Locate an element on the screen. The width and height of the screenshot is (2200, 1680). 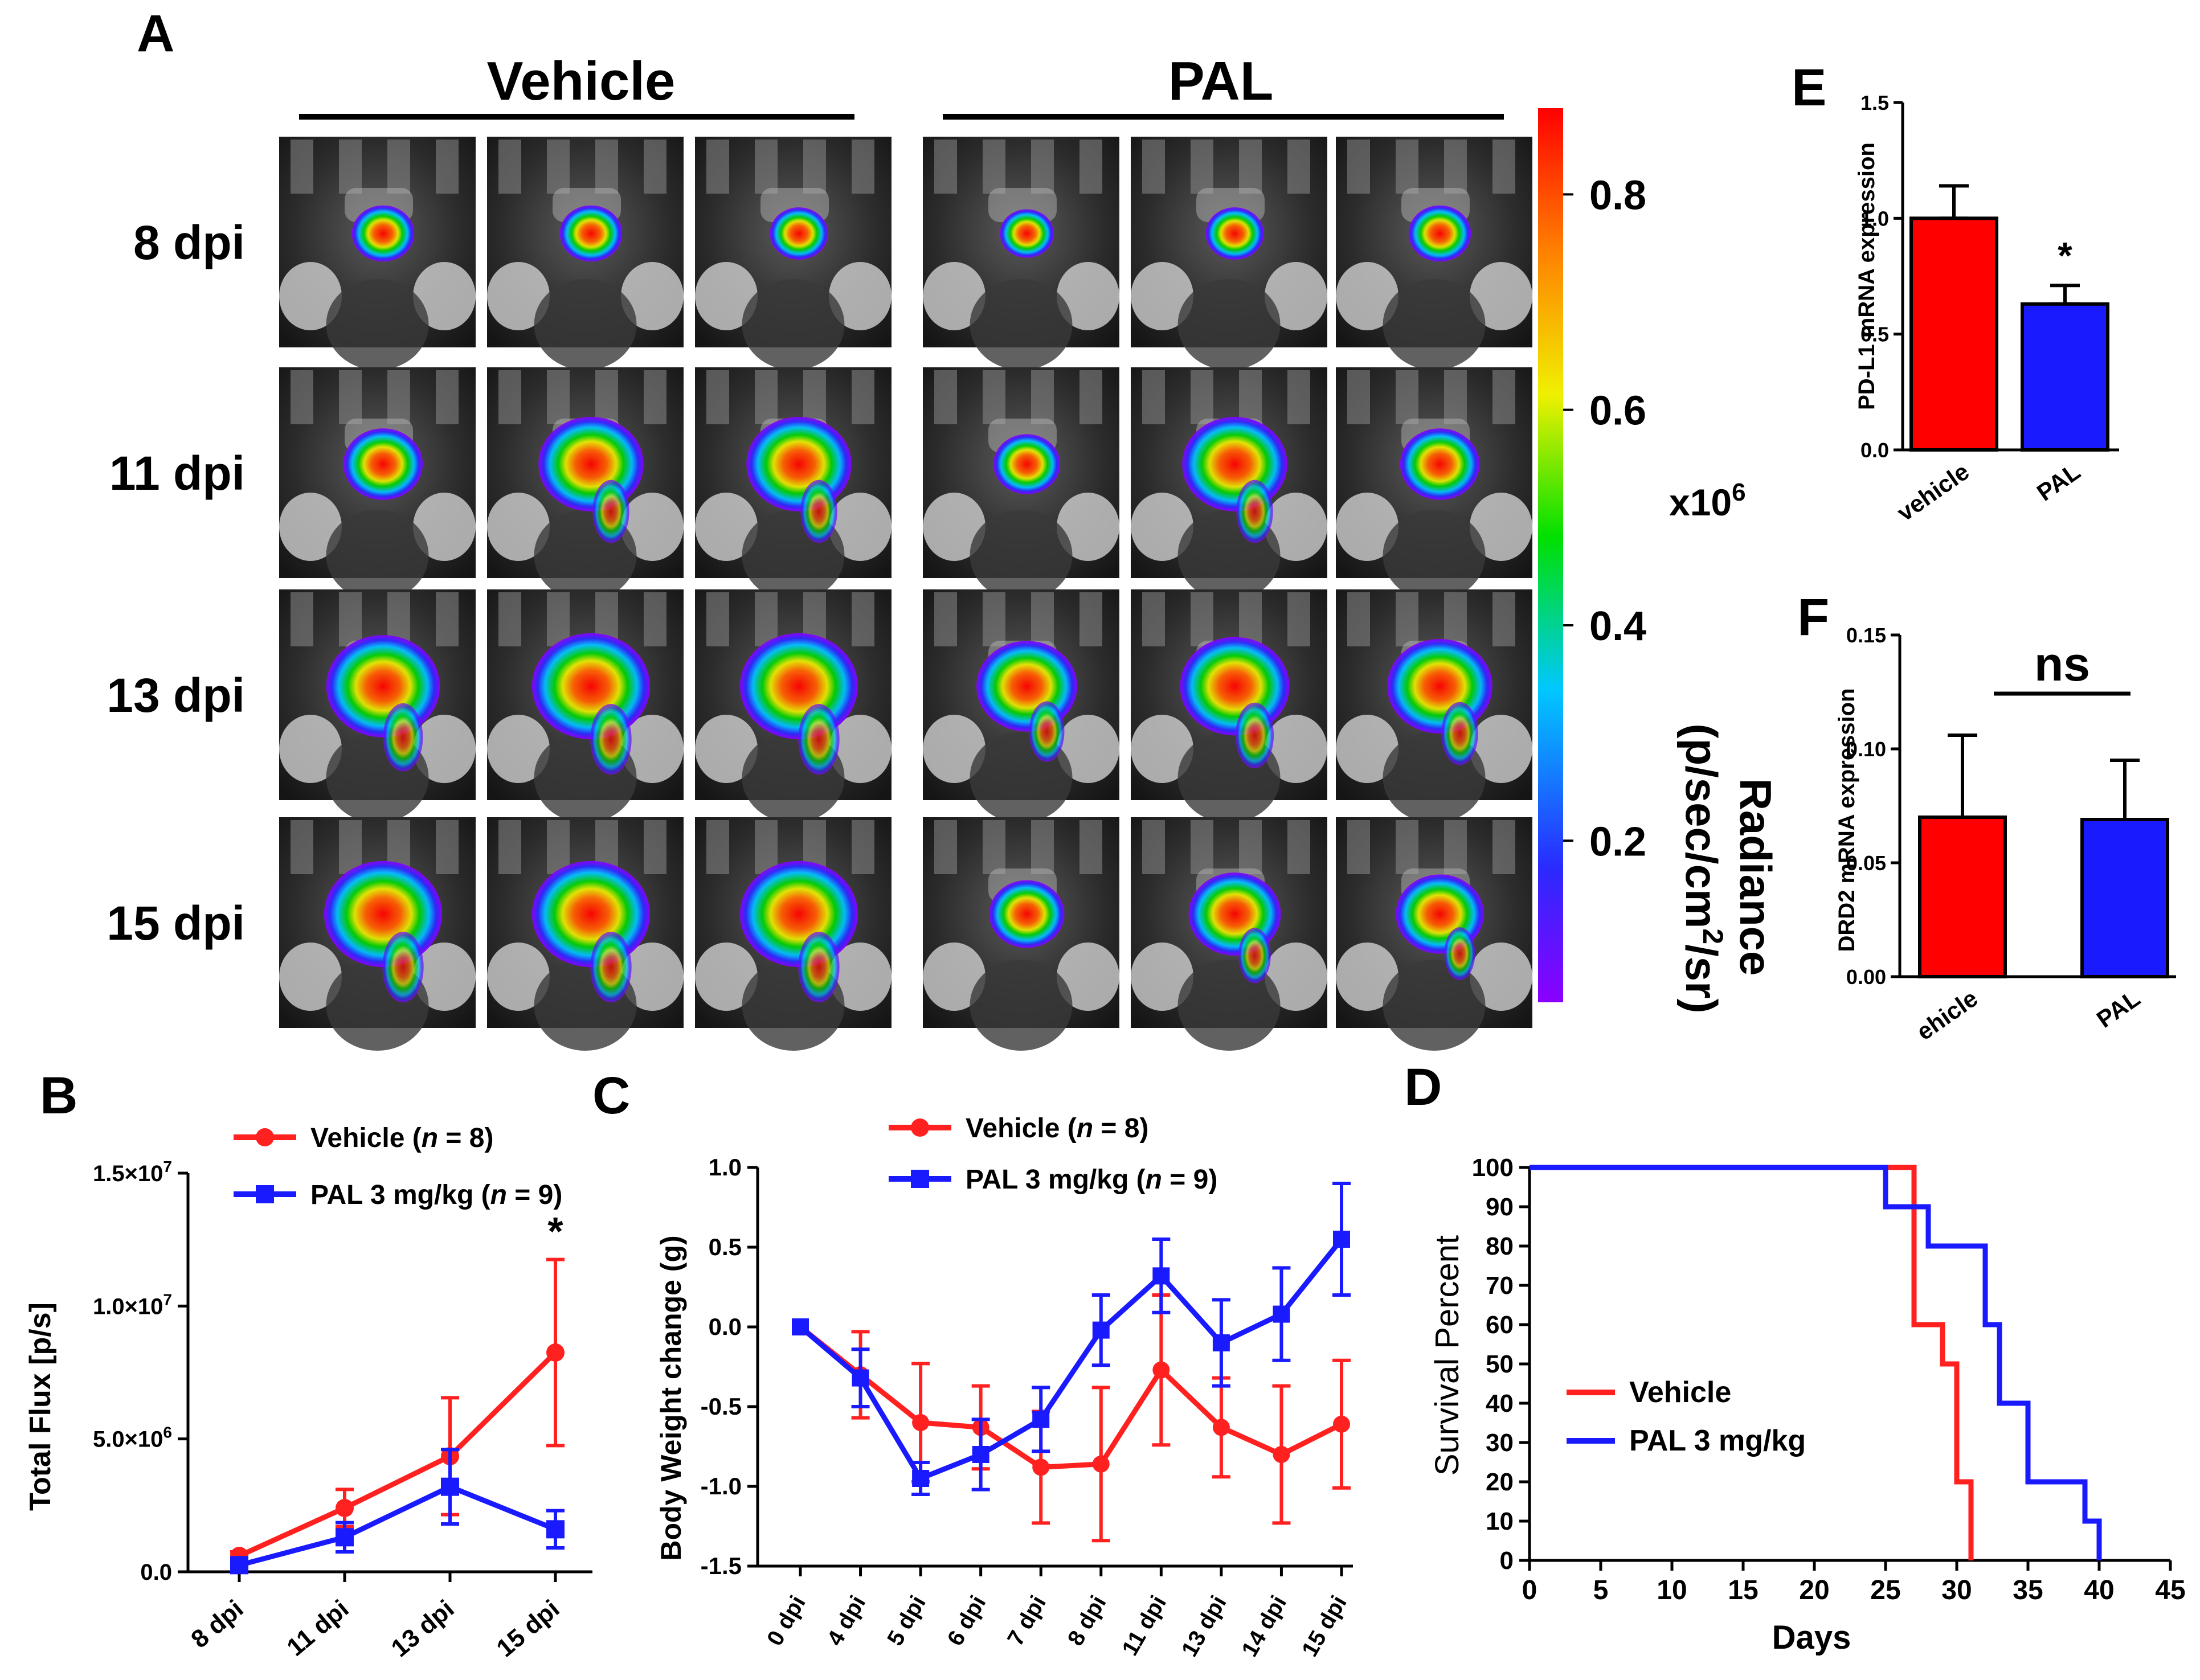
d-legend-label: Vehicle is located at coordinates (1680, 1392).